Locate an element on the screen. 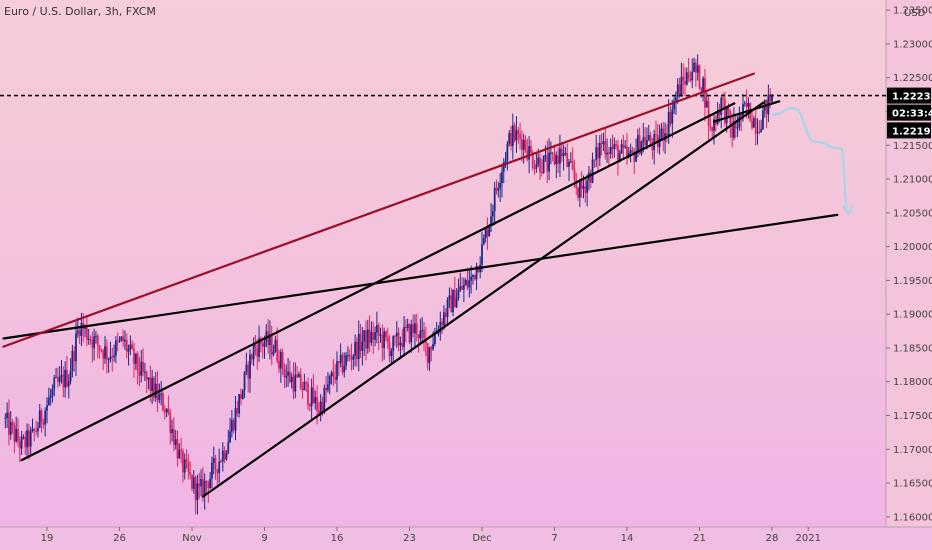 The image size is (932, 550). price-tick-label: 1.19500 is located at coordinates (912, 281).